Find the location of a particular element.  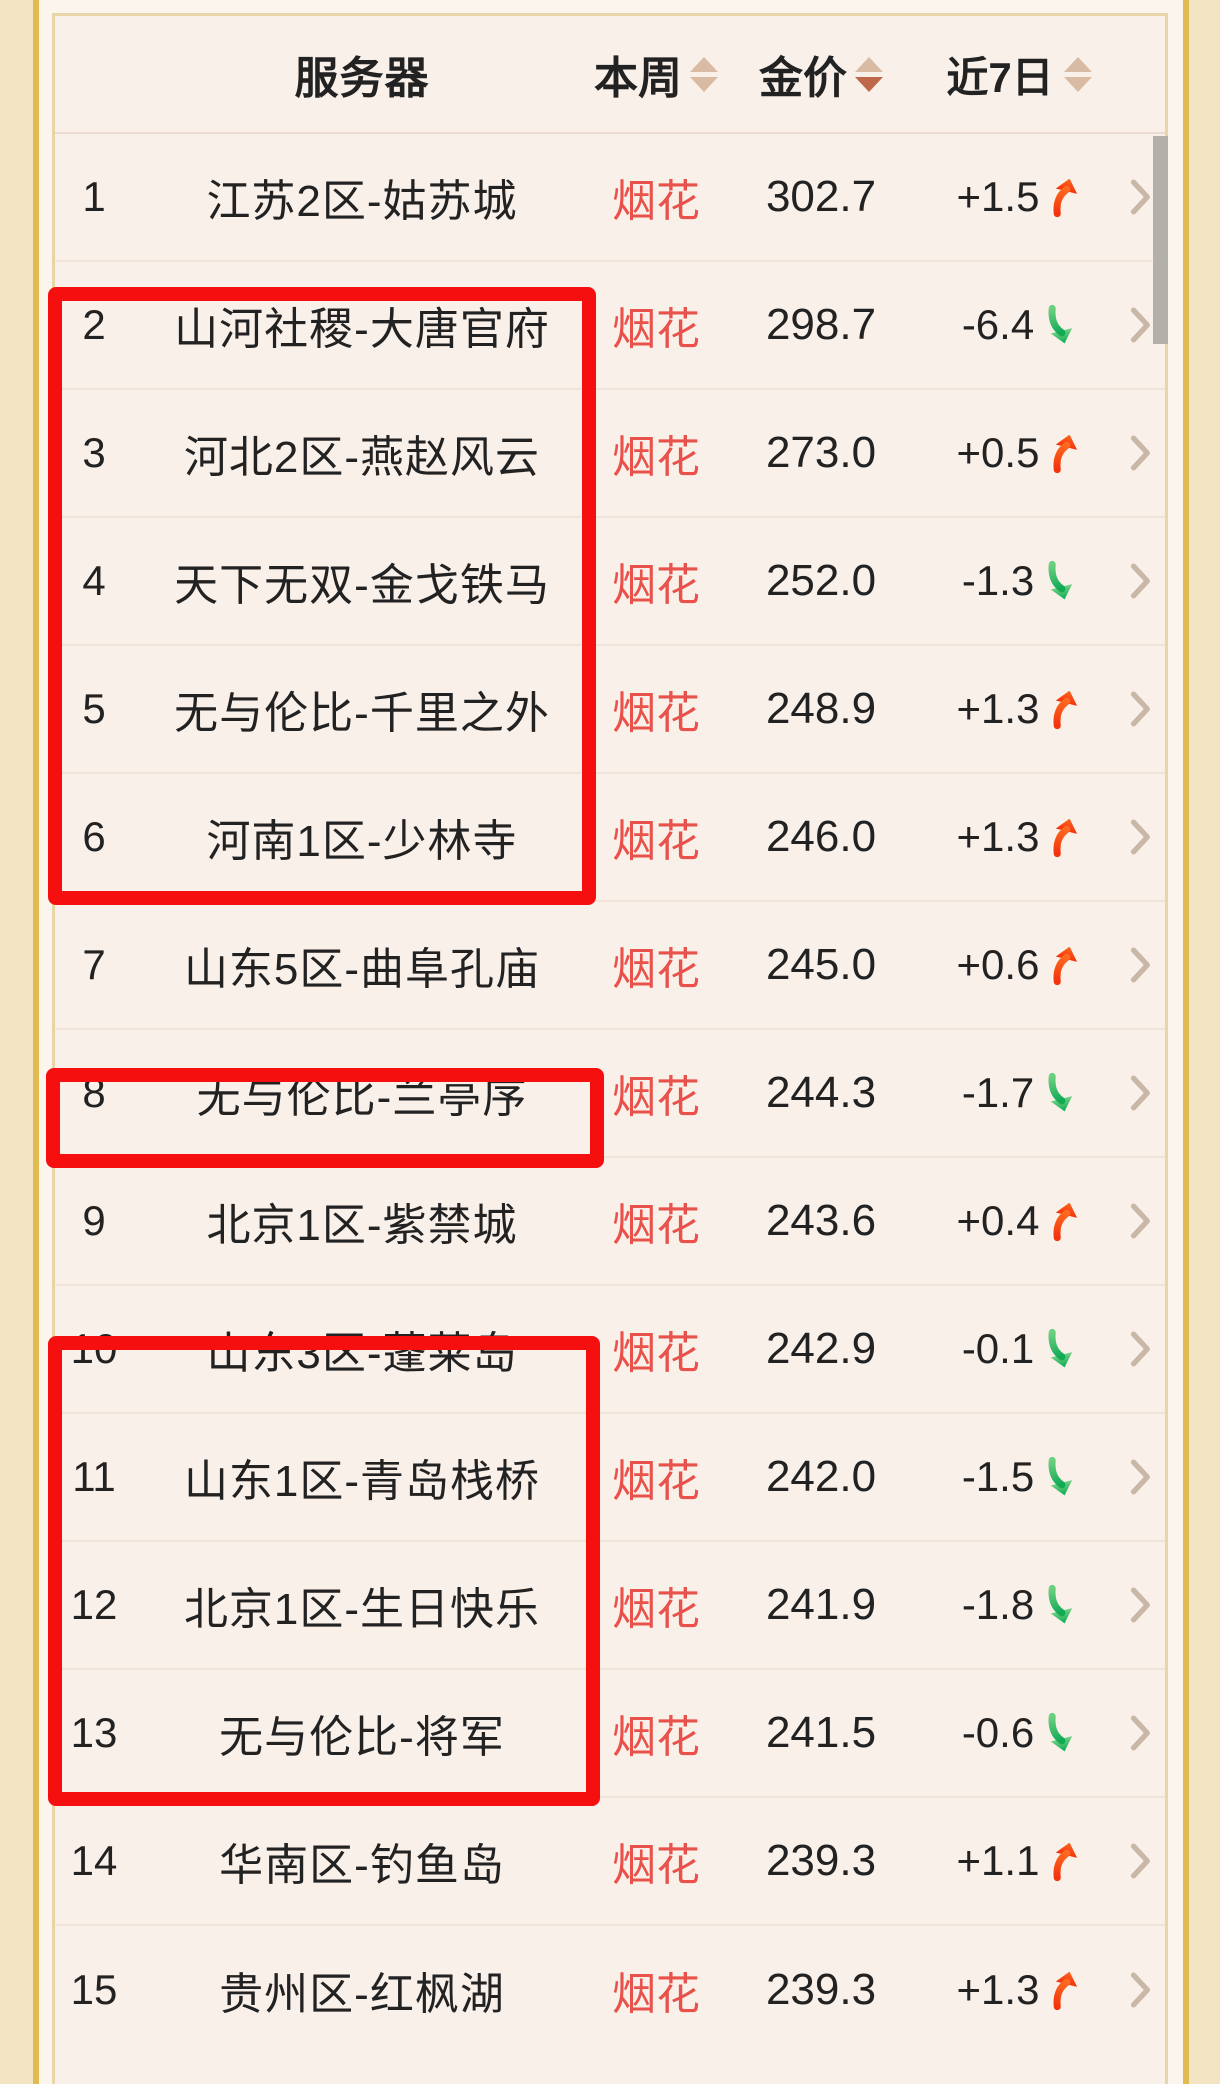

column-header-server: 服务器 is located at coordinates (362, 74).